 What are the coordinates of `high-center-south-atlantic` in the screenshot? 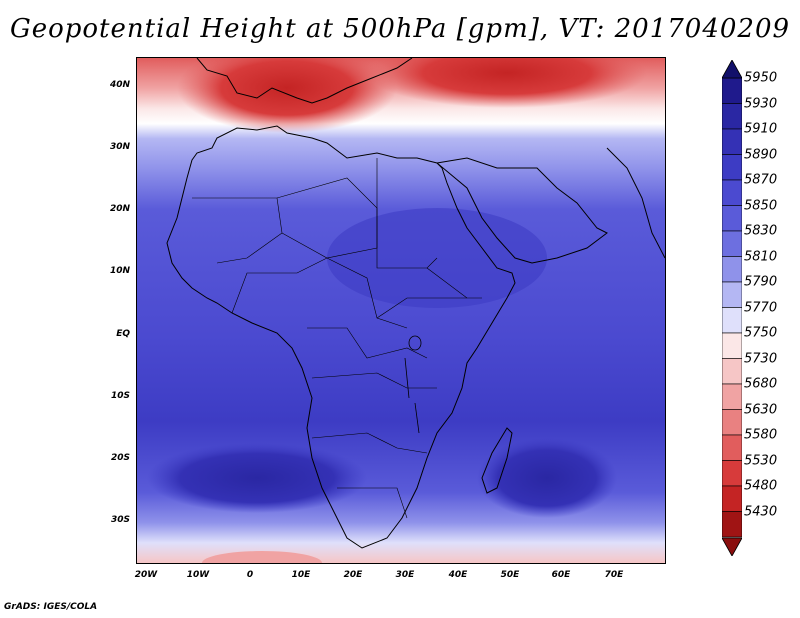 It's located at (257, 478).